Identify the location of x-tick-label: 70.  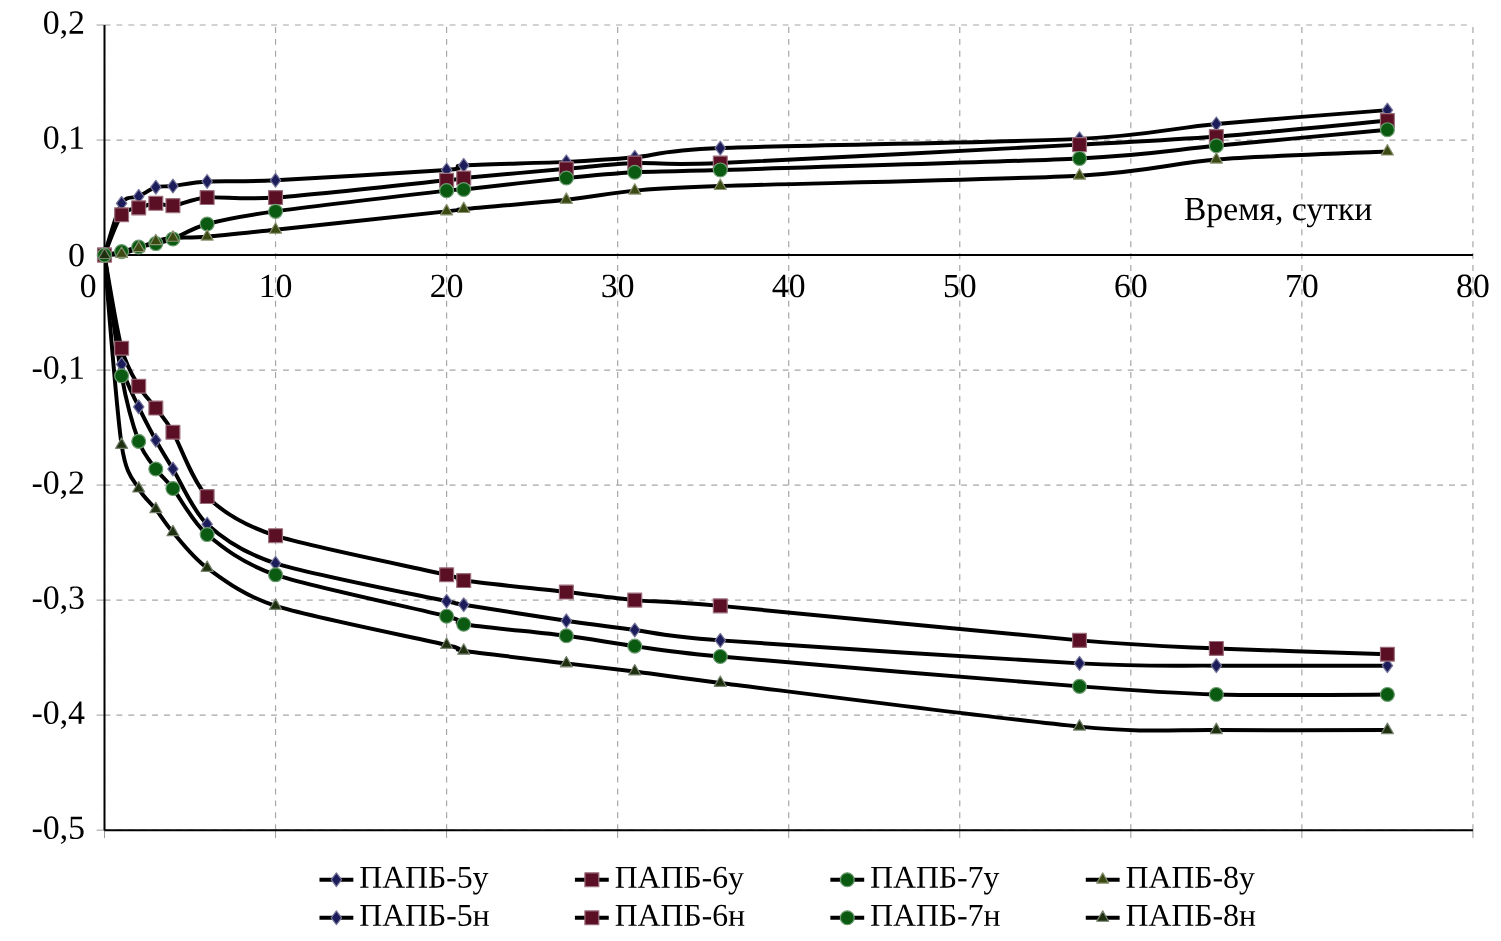
(1302, 286).